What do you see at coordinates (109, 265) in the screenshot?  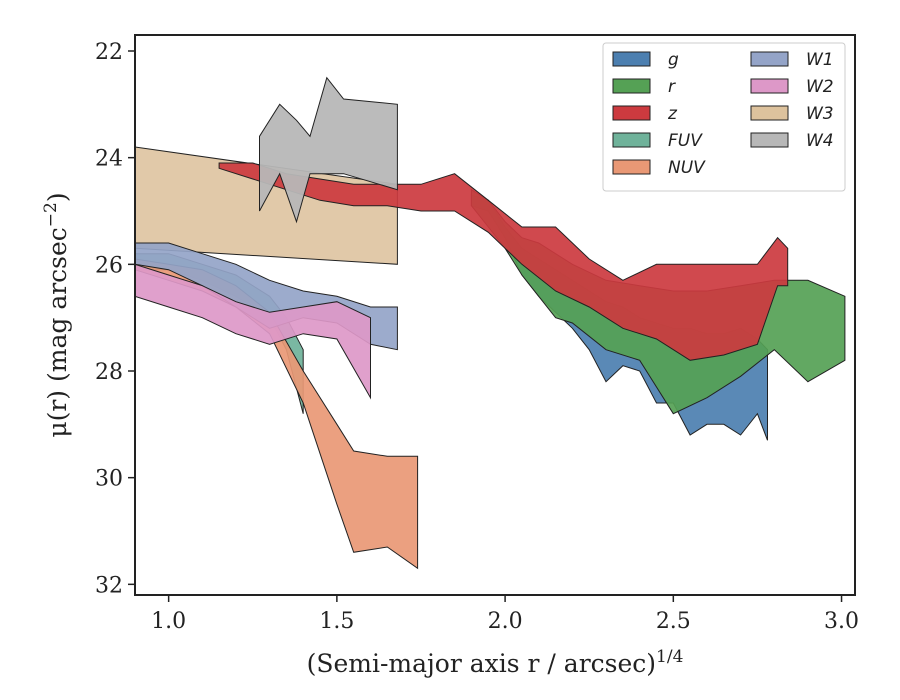 I see `y-tick-label: 26` at bounding box center [109, 265].